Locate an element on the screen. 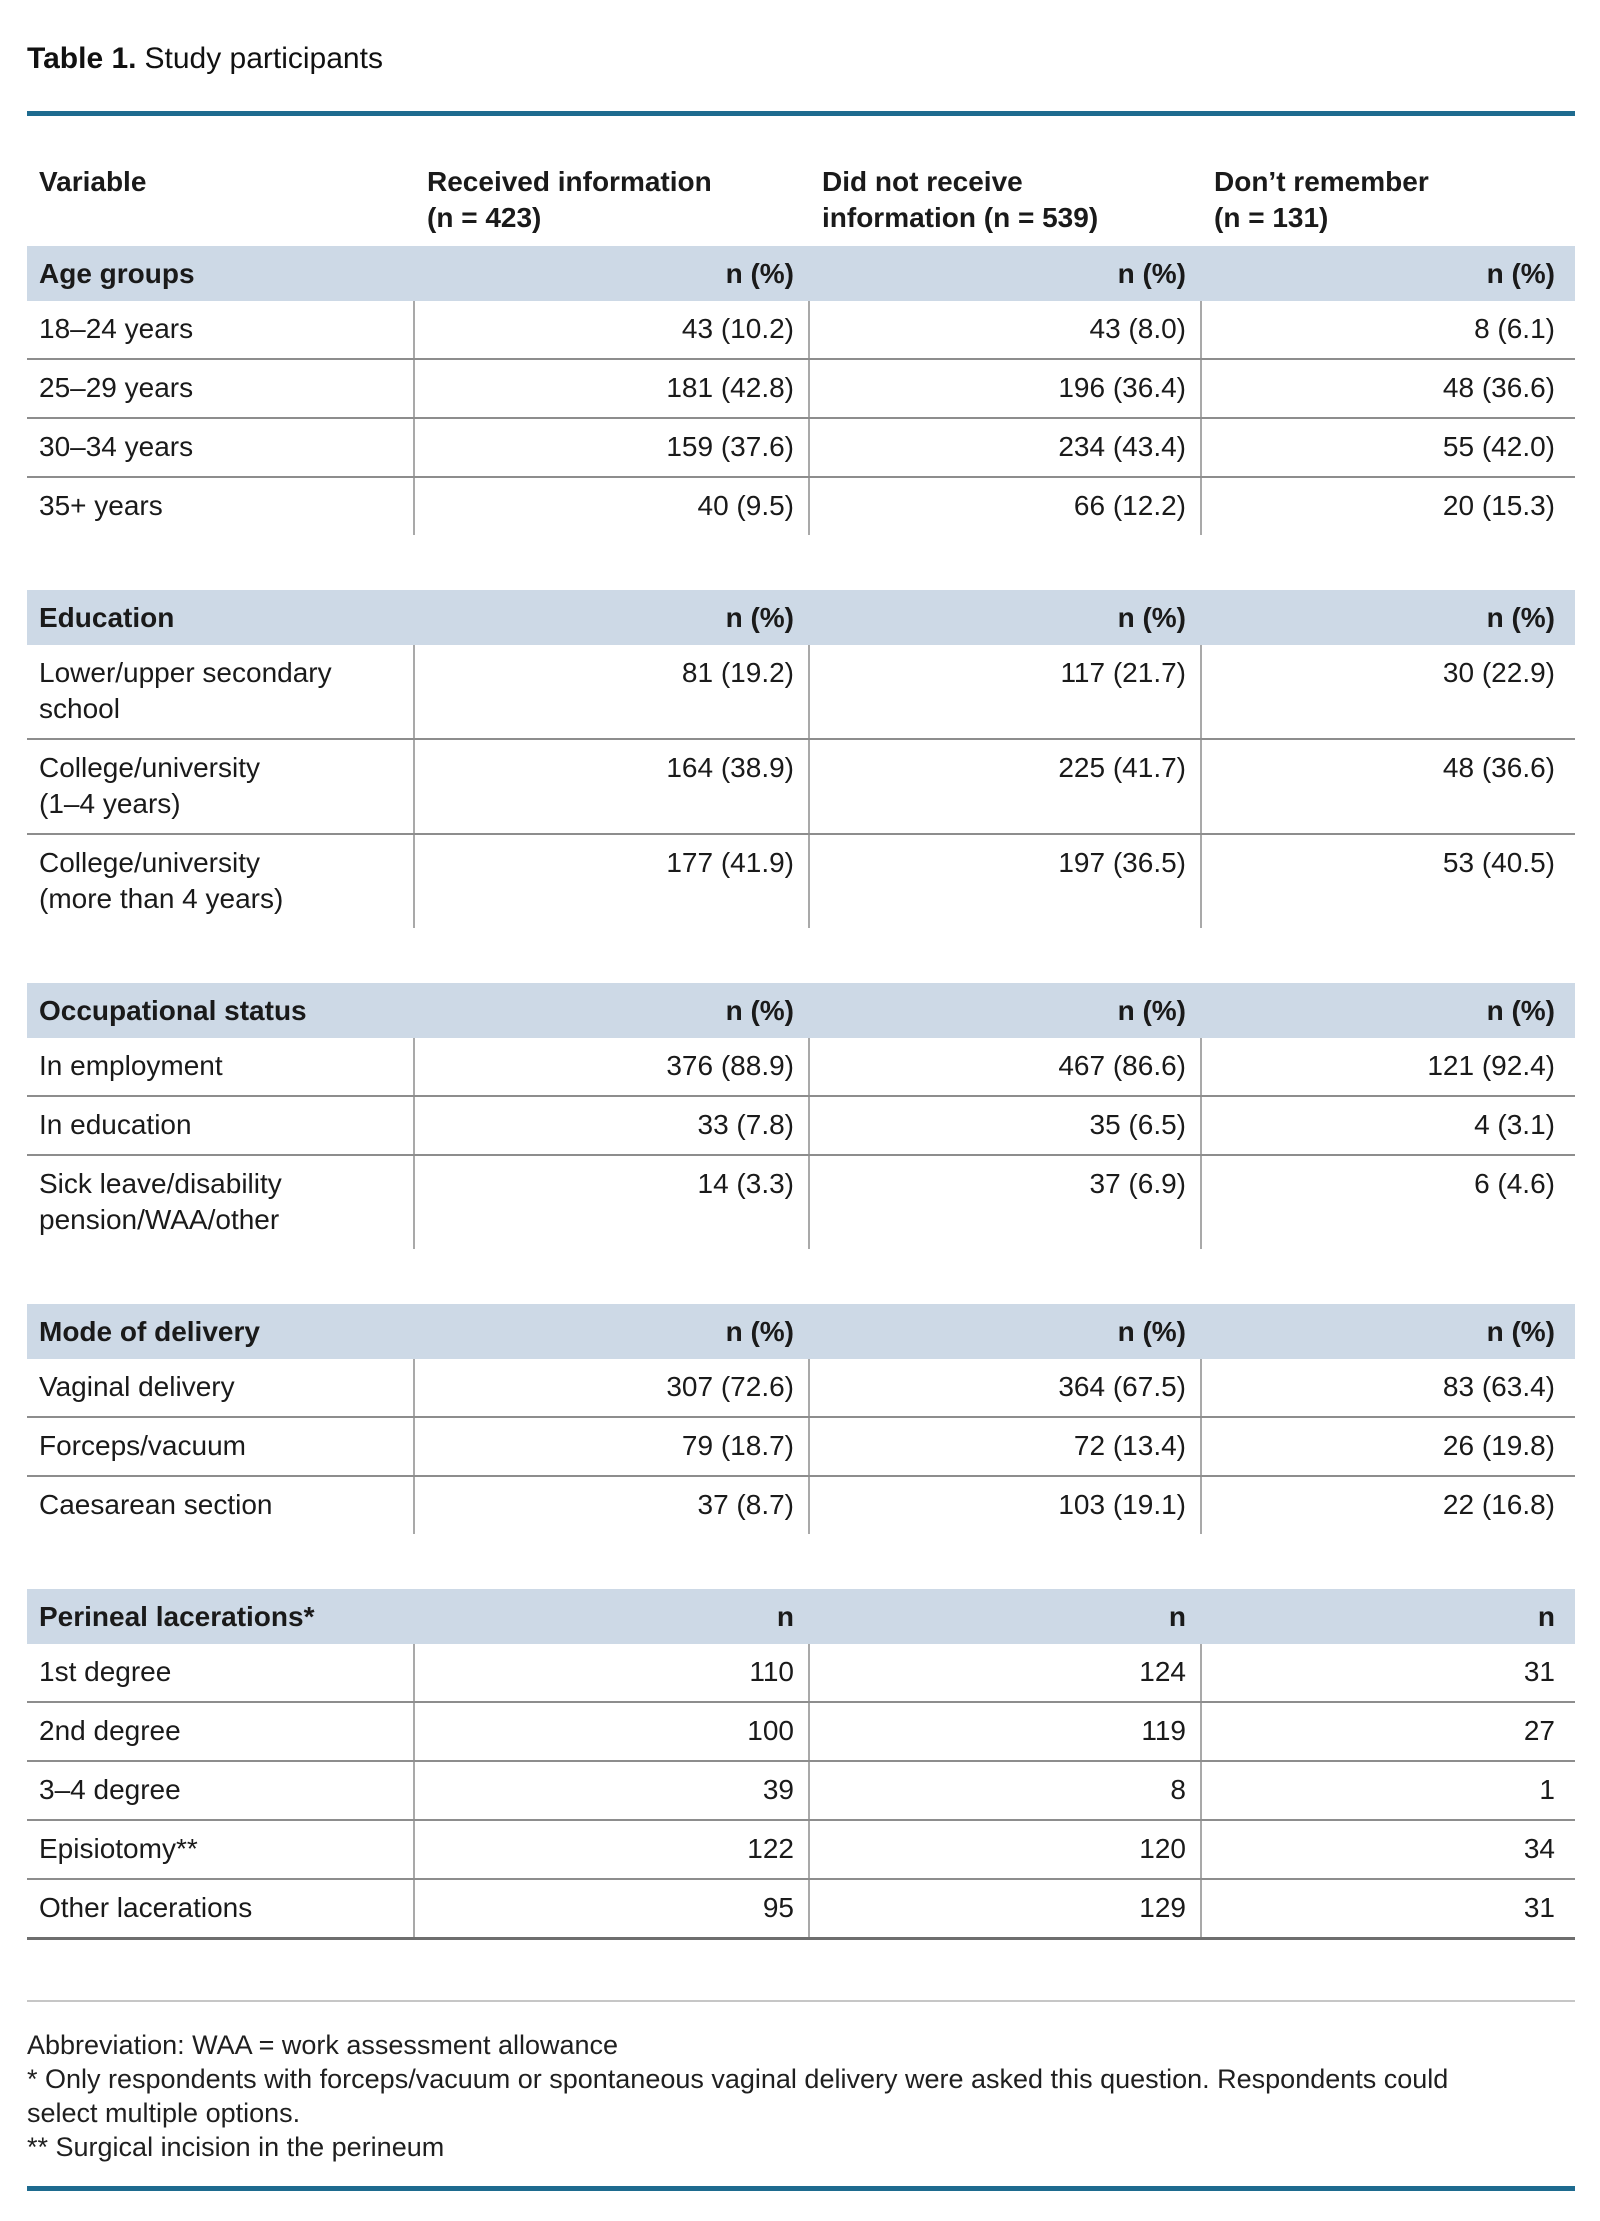  section-header-row: Perineal lacerations* n n n is located at coordinates (801, 1616).